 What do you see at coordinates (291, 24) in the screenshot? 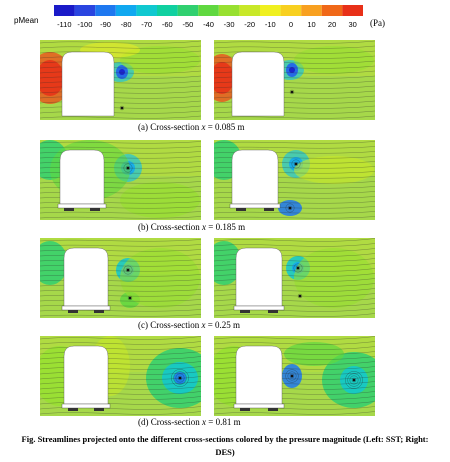
I see `colorbar-tick-label: 0` at bounding box center [291, 24].